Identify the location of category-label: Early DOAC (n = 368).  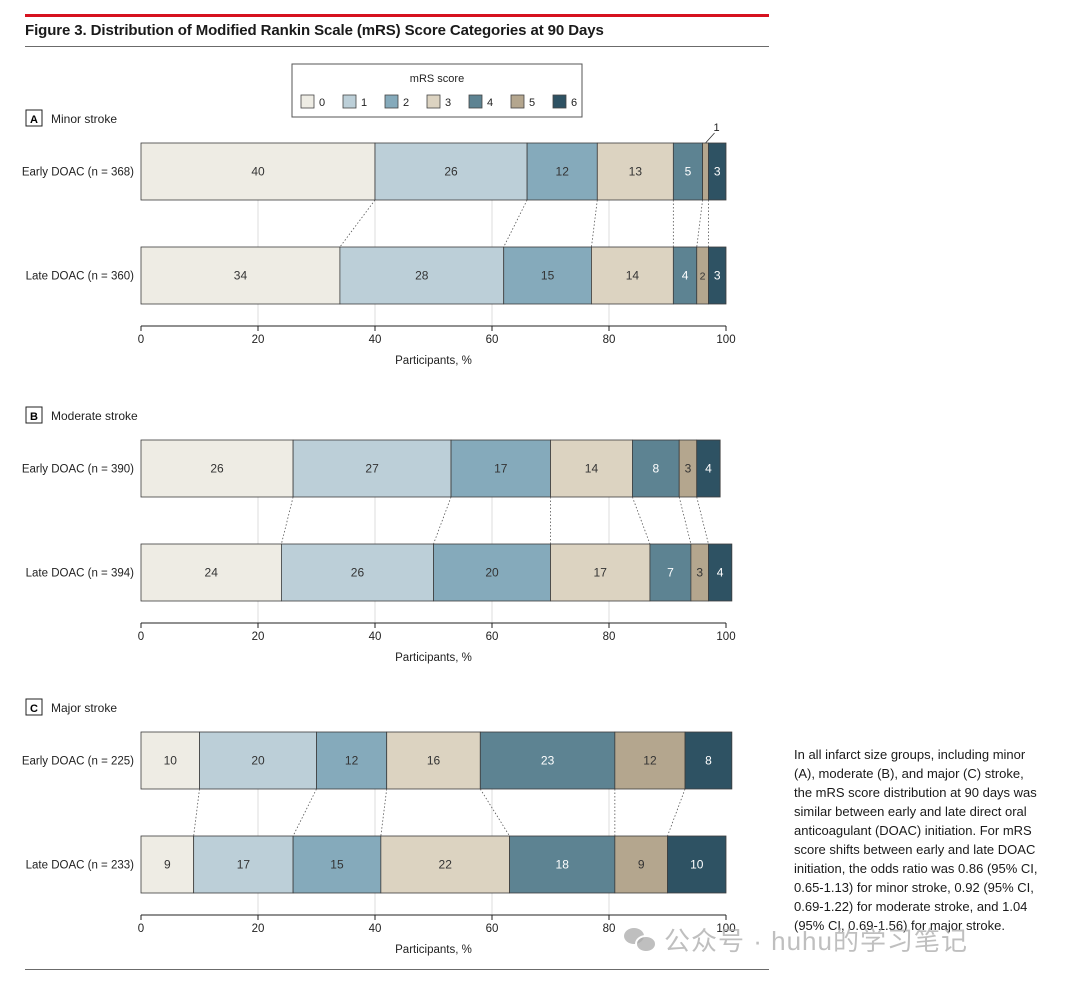
(78, 173).